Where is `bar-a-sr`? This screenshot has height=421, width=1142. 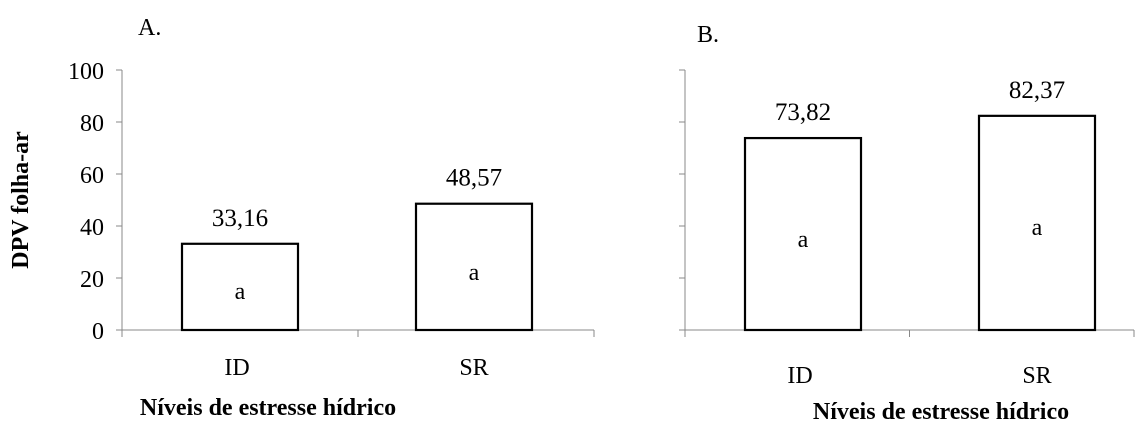
bar-a-sr is located at coordinates (474, 267).